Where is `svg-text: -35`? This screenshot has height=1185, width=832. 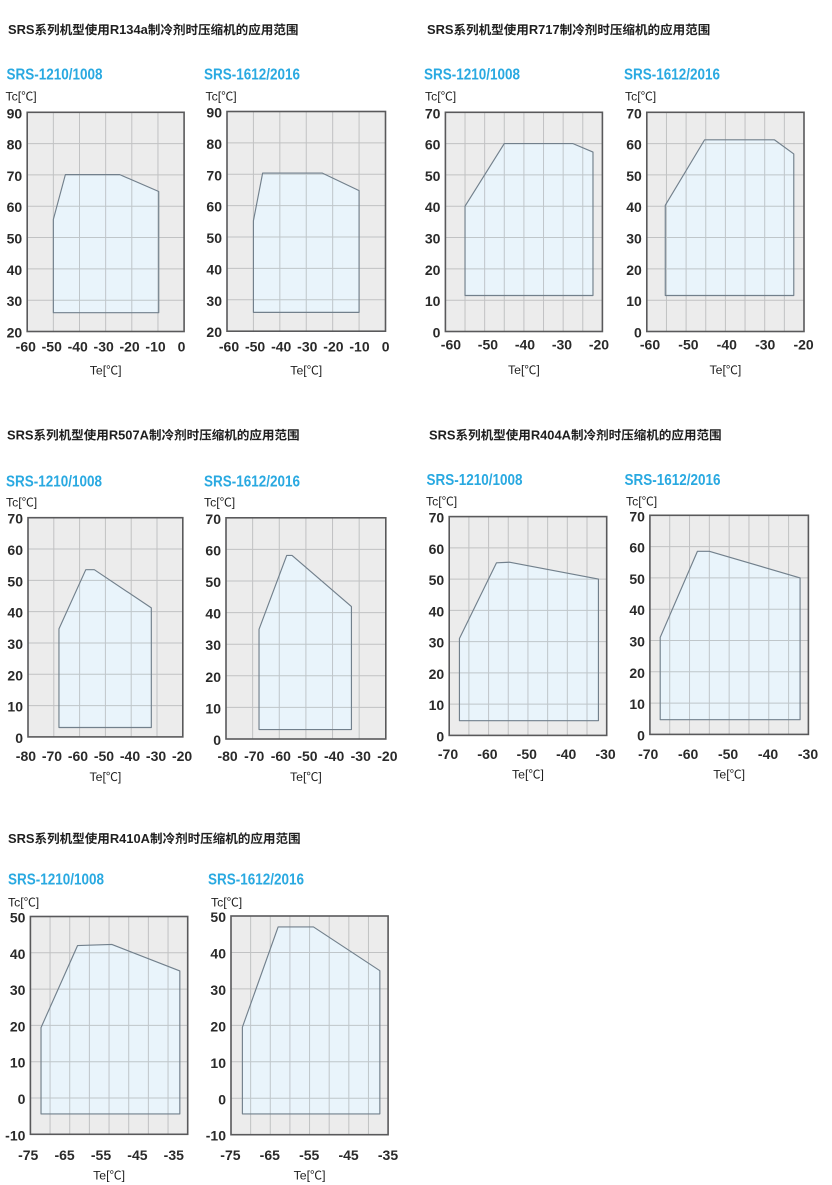 svg-text: -35 is located at coordinates (388, 1155).